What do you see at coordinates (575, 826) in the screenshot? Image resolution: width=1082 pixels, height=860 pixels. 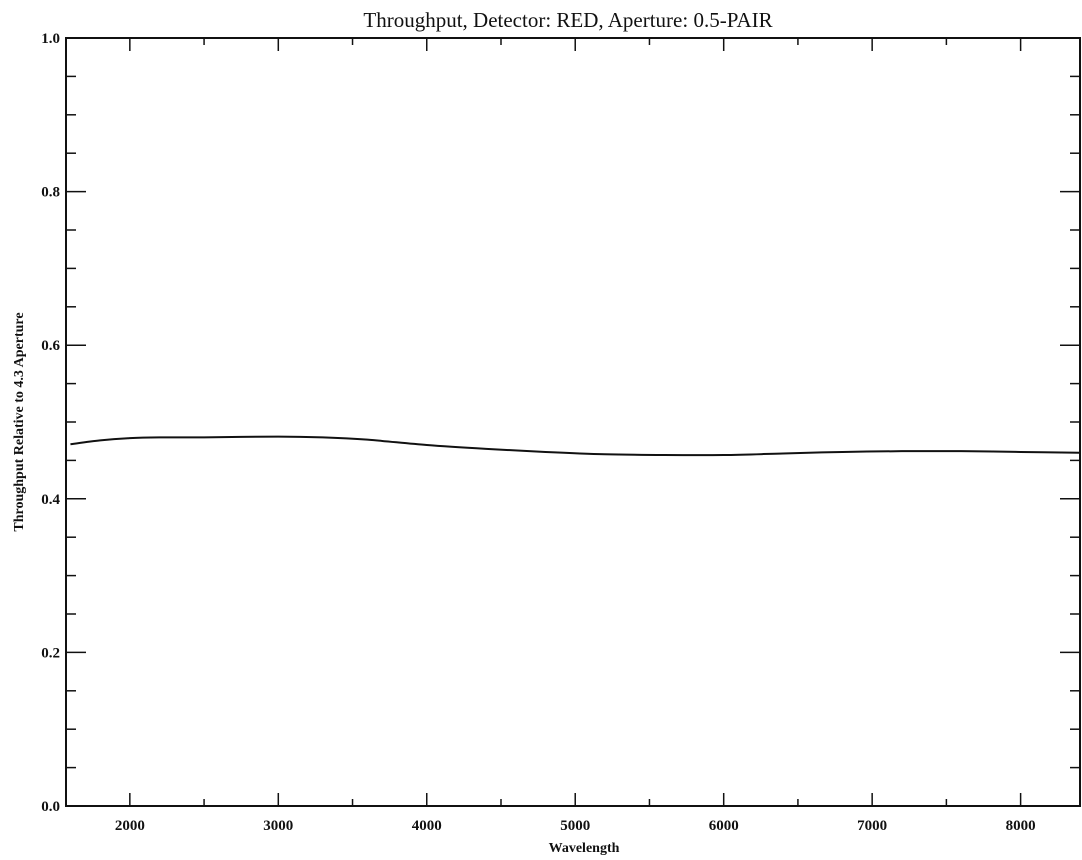 I see `x-tick-label: 5000` at bounding box center [575, 826].